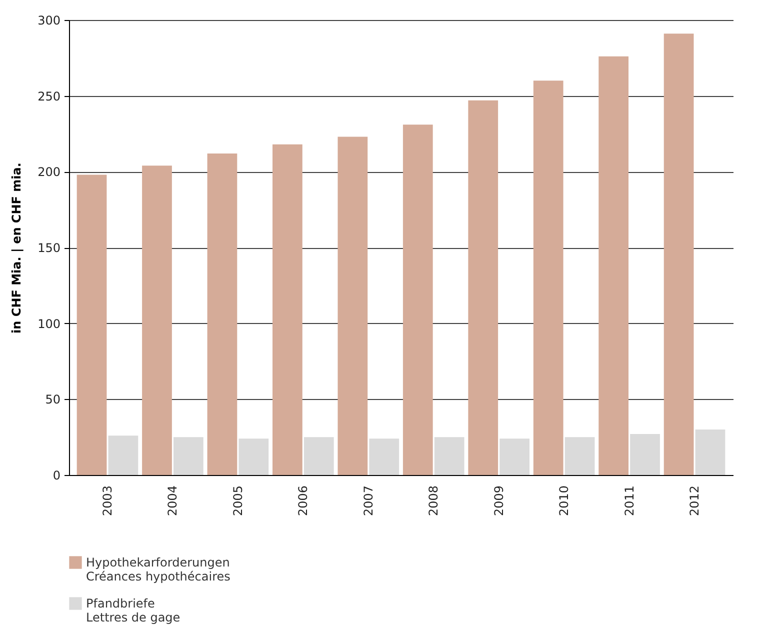  What do you see at coordinates (107, 501) in the screenshot?
I see `x-tick-label: 2003` at bounding box center [107, 501].